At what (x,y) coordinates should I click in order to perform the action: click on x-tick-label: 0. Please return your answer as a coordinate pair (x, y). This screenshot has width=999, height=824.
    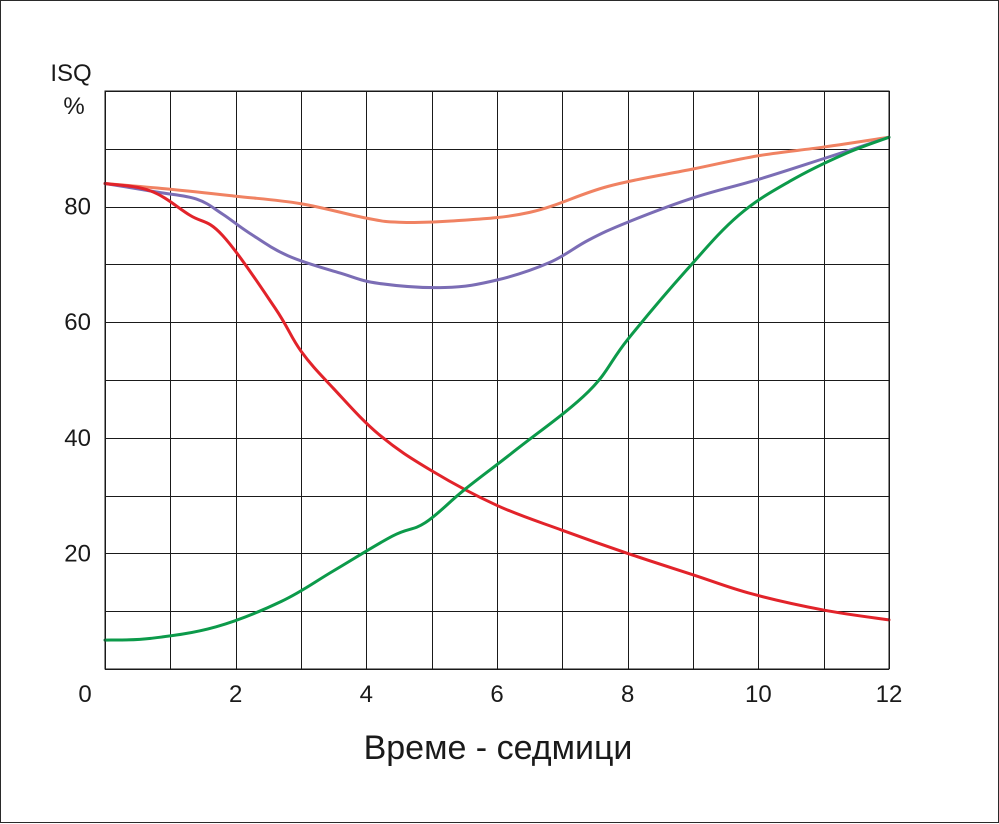
    Looking at the image, I should click on (84, 694).